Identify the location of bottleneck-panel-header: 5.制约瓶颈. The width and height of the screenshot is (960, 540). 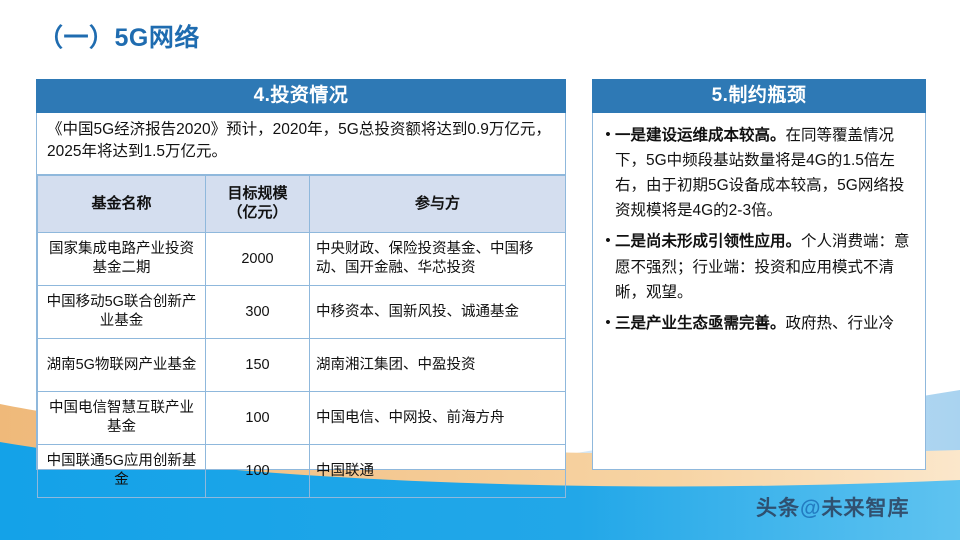
(759, 96).